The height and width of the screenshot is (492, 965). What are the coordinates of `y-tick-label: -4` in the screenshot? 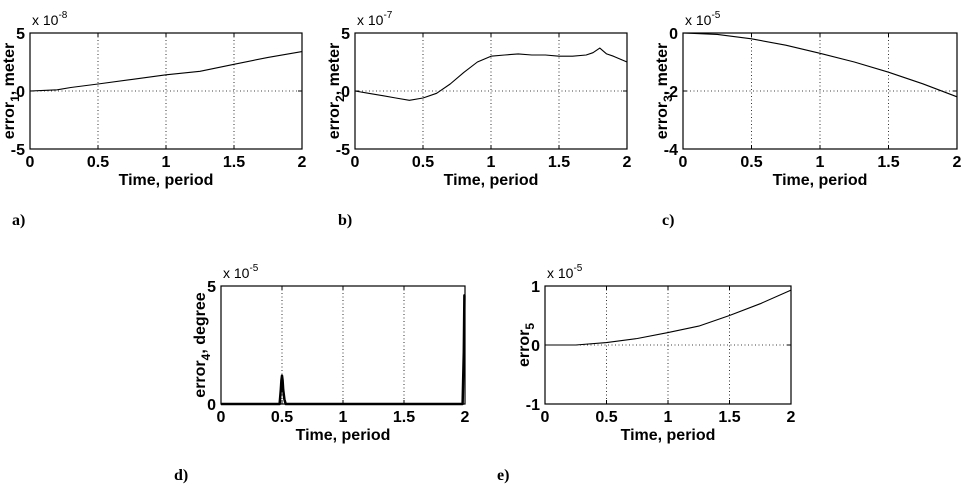 It's located at (671, 150).